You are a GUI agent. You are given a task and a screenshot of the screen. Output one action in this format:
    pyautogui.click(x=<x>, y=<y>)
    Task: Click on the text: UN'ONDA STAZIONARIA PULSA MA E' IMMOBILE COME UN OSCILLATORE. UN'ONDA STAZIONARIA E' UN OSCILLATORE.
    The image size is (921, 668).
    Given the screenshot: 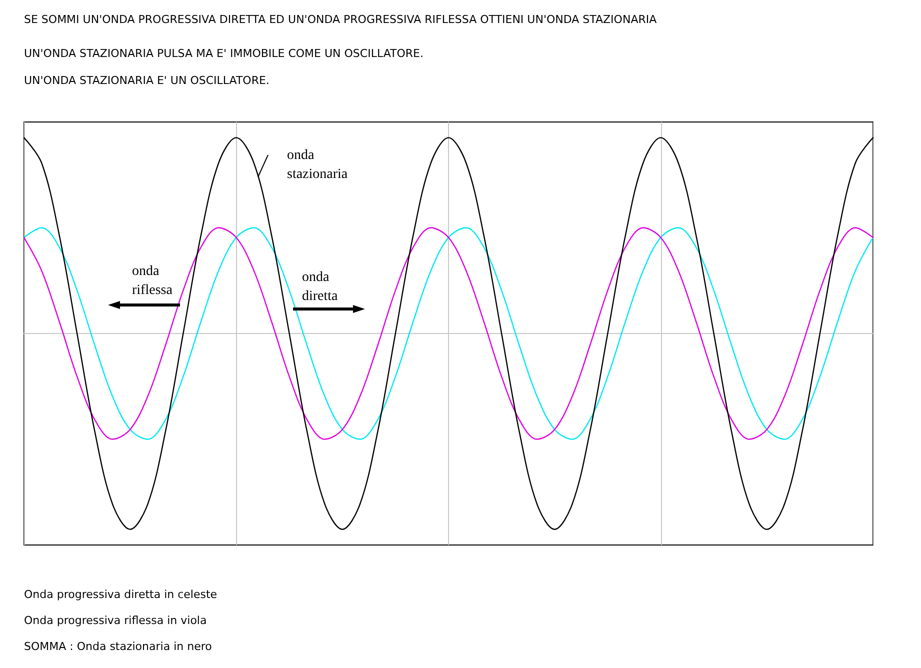 What is the action you would take?
    pyautogui.click(x=224, y=67)
    